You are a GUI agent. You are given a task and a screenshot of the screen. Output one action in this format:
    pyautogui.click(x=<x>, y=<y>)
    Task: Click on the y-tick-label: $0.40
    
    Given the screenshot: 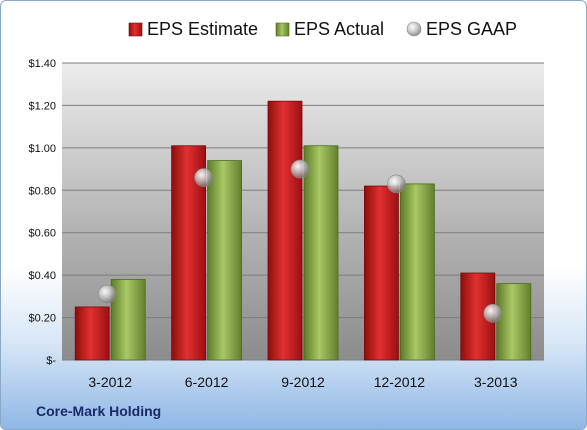 What is the action you would take?
    pyautogui.click(x=42, y=276)
    